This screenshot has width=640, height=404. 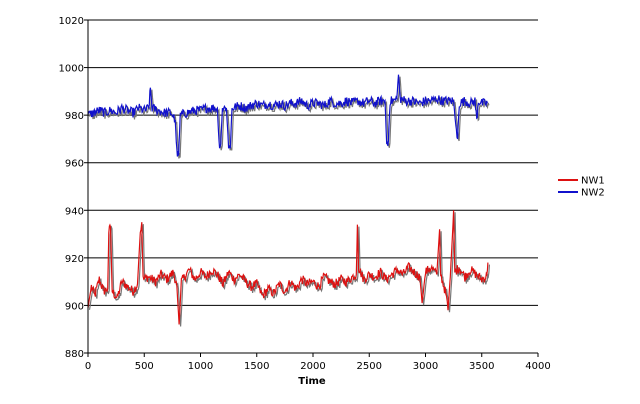 I want to click on legend-label-nw1: NW1, so click(x=593, y=181).